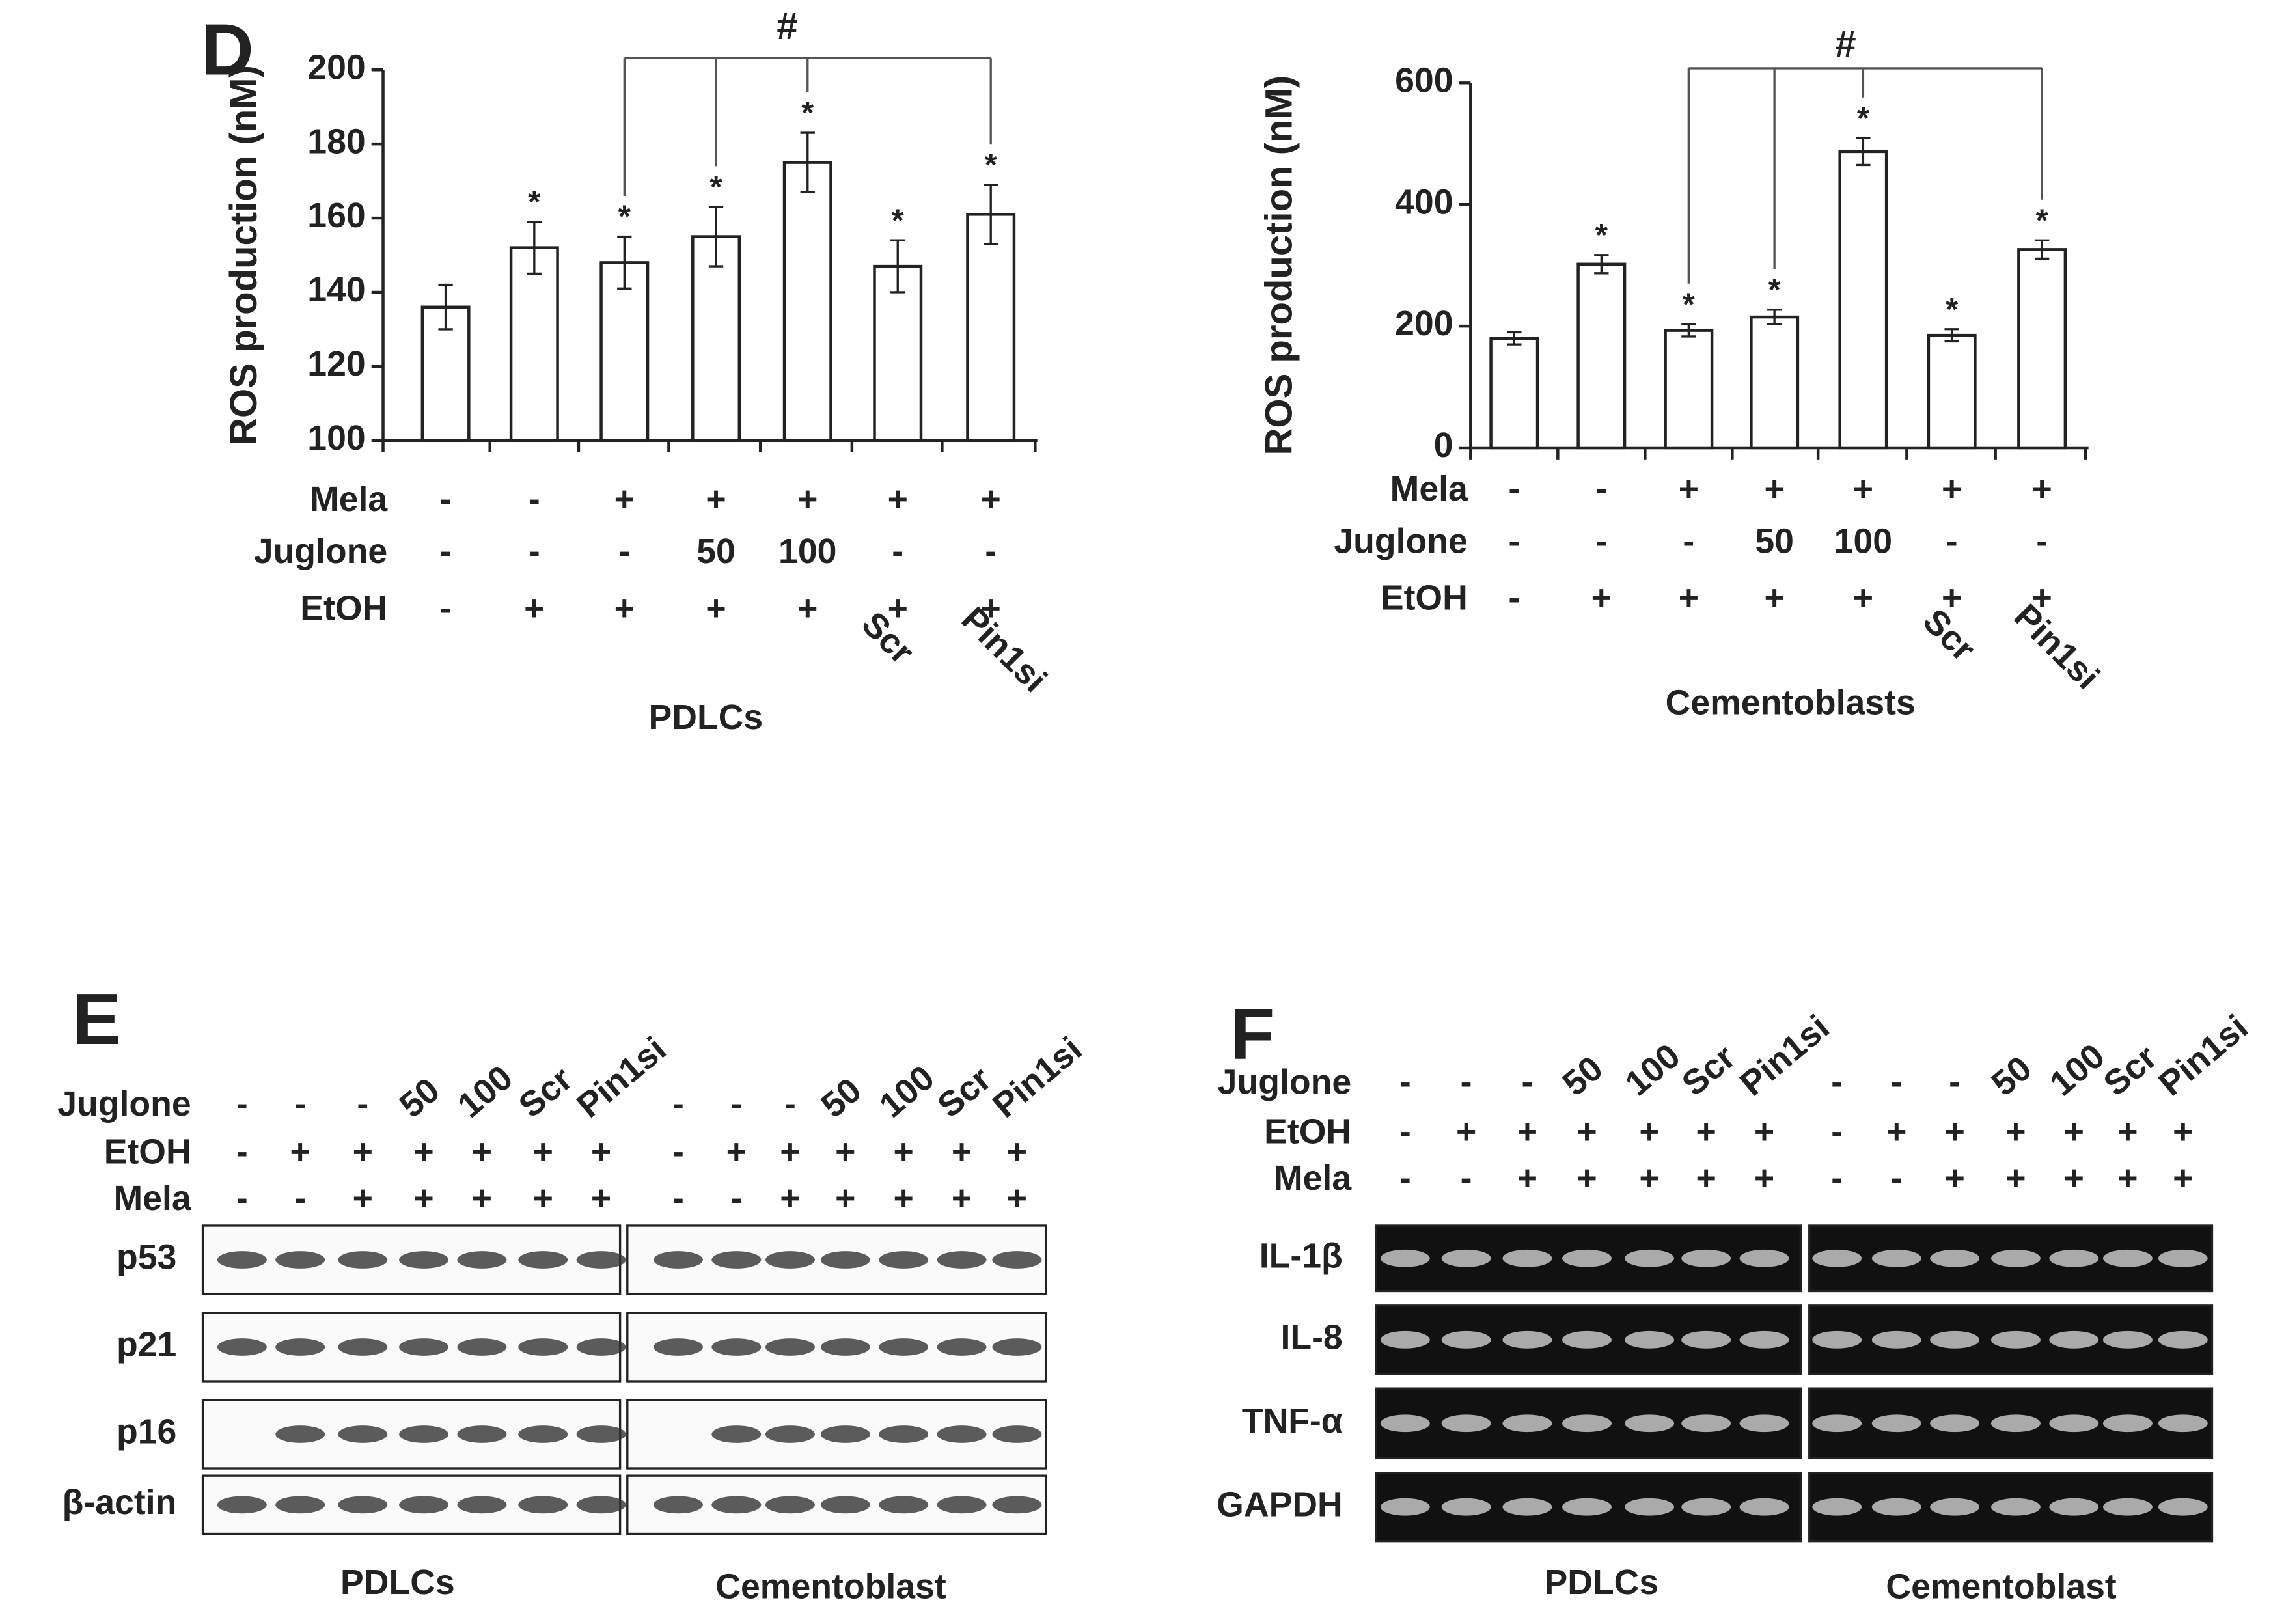 The image size is (2284, 1624). Describe the element at coordinates (1601, 1582) in the screenshot. I see `group-label: PDLCs` at that location.